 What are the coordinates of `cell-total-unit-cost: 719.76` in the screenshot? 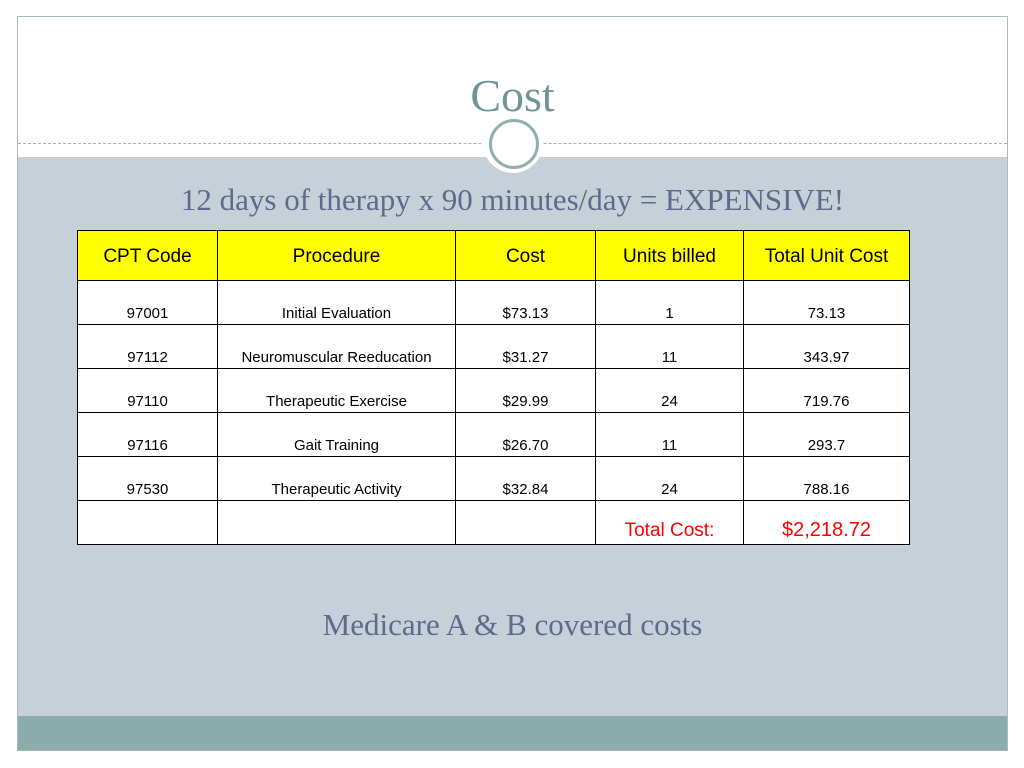 It's located at (826, 390).